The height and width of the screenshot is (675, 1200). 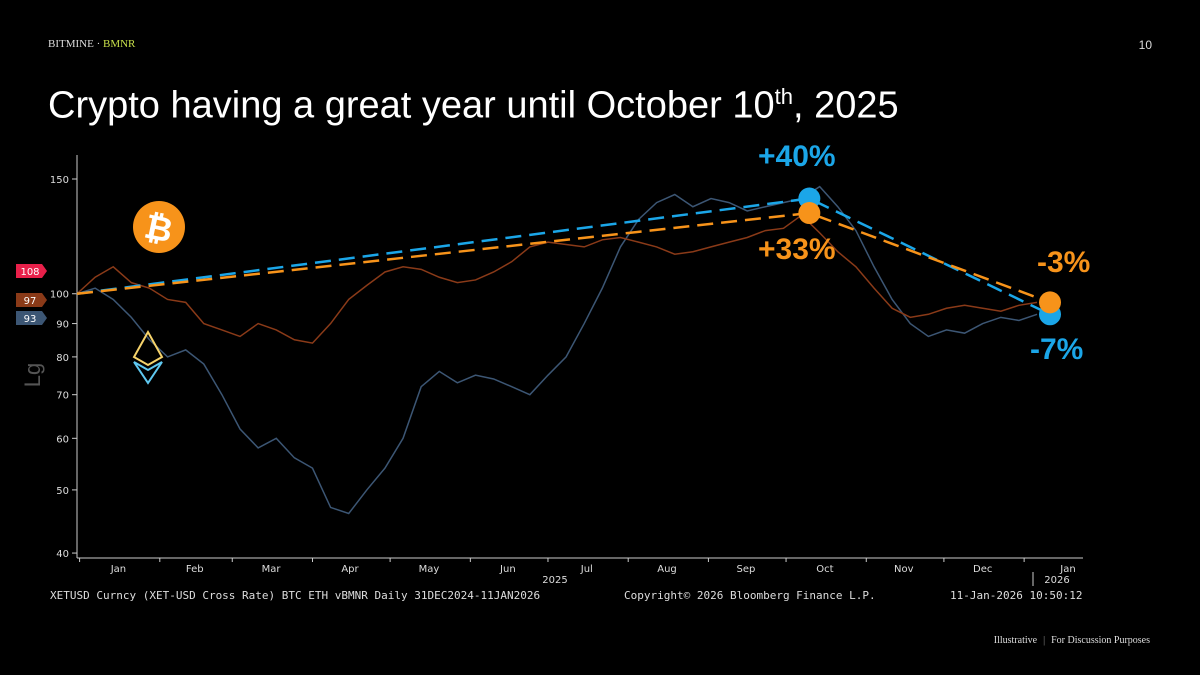 What do you see at coordinates (62, 396) in the screenshot?
I see `y-tick-label: 70` at bounding box center [62, 396].